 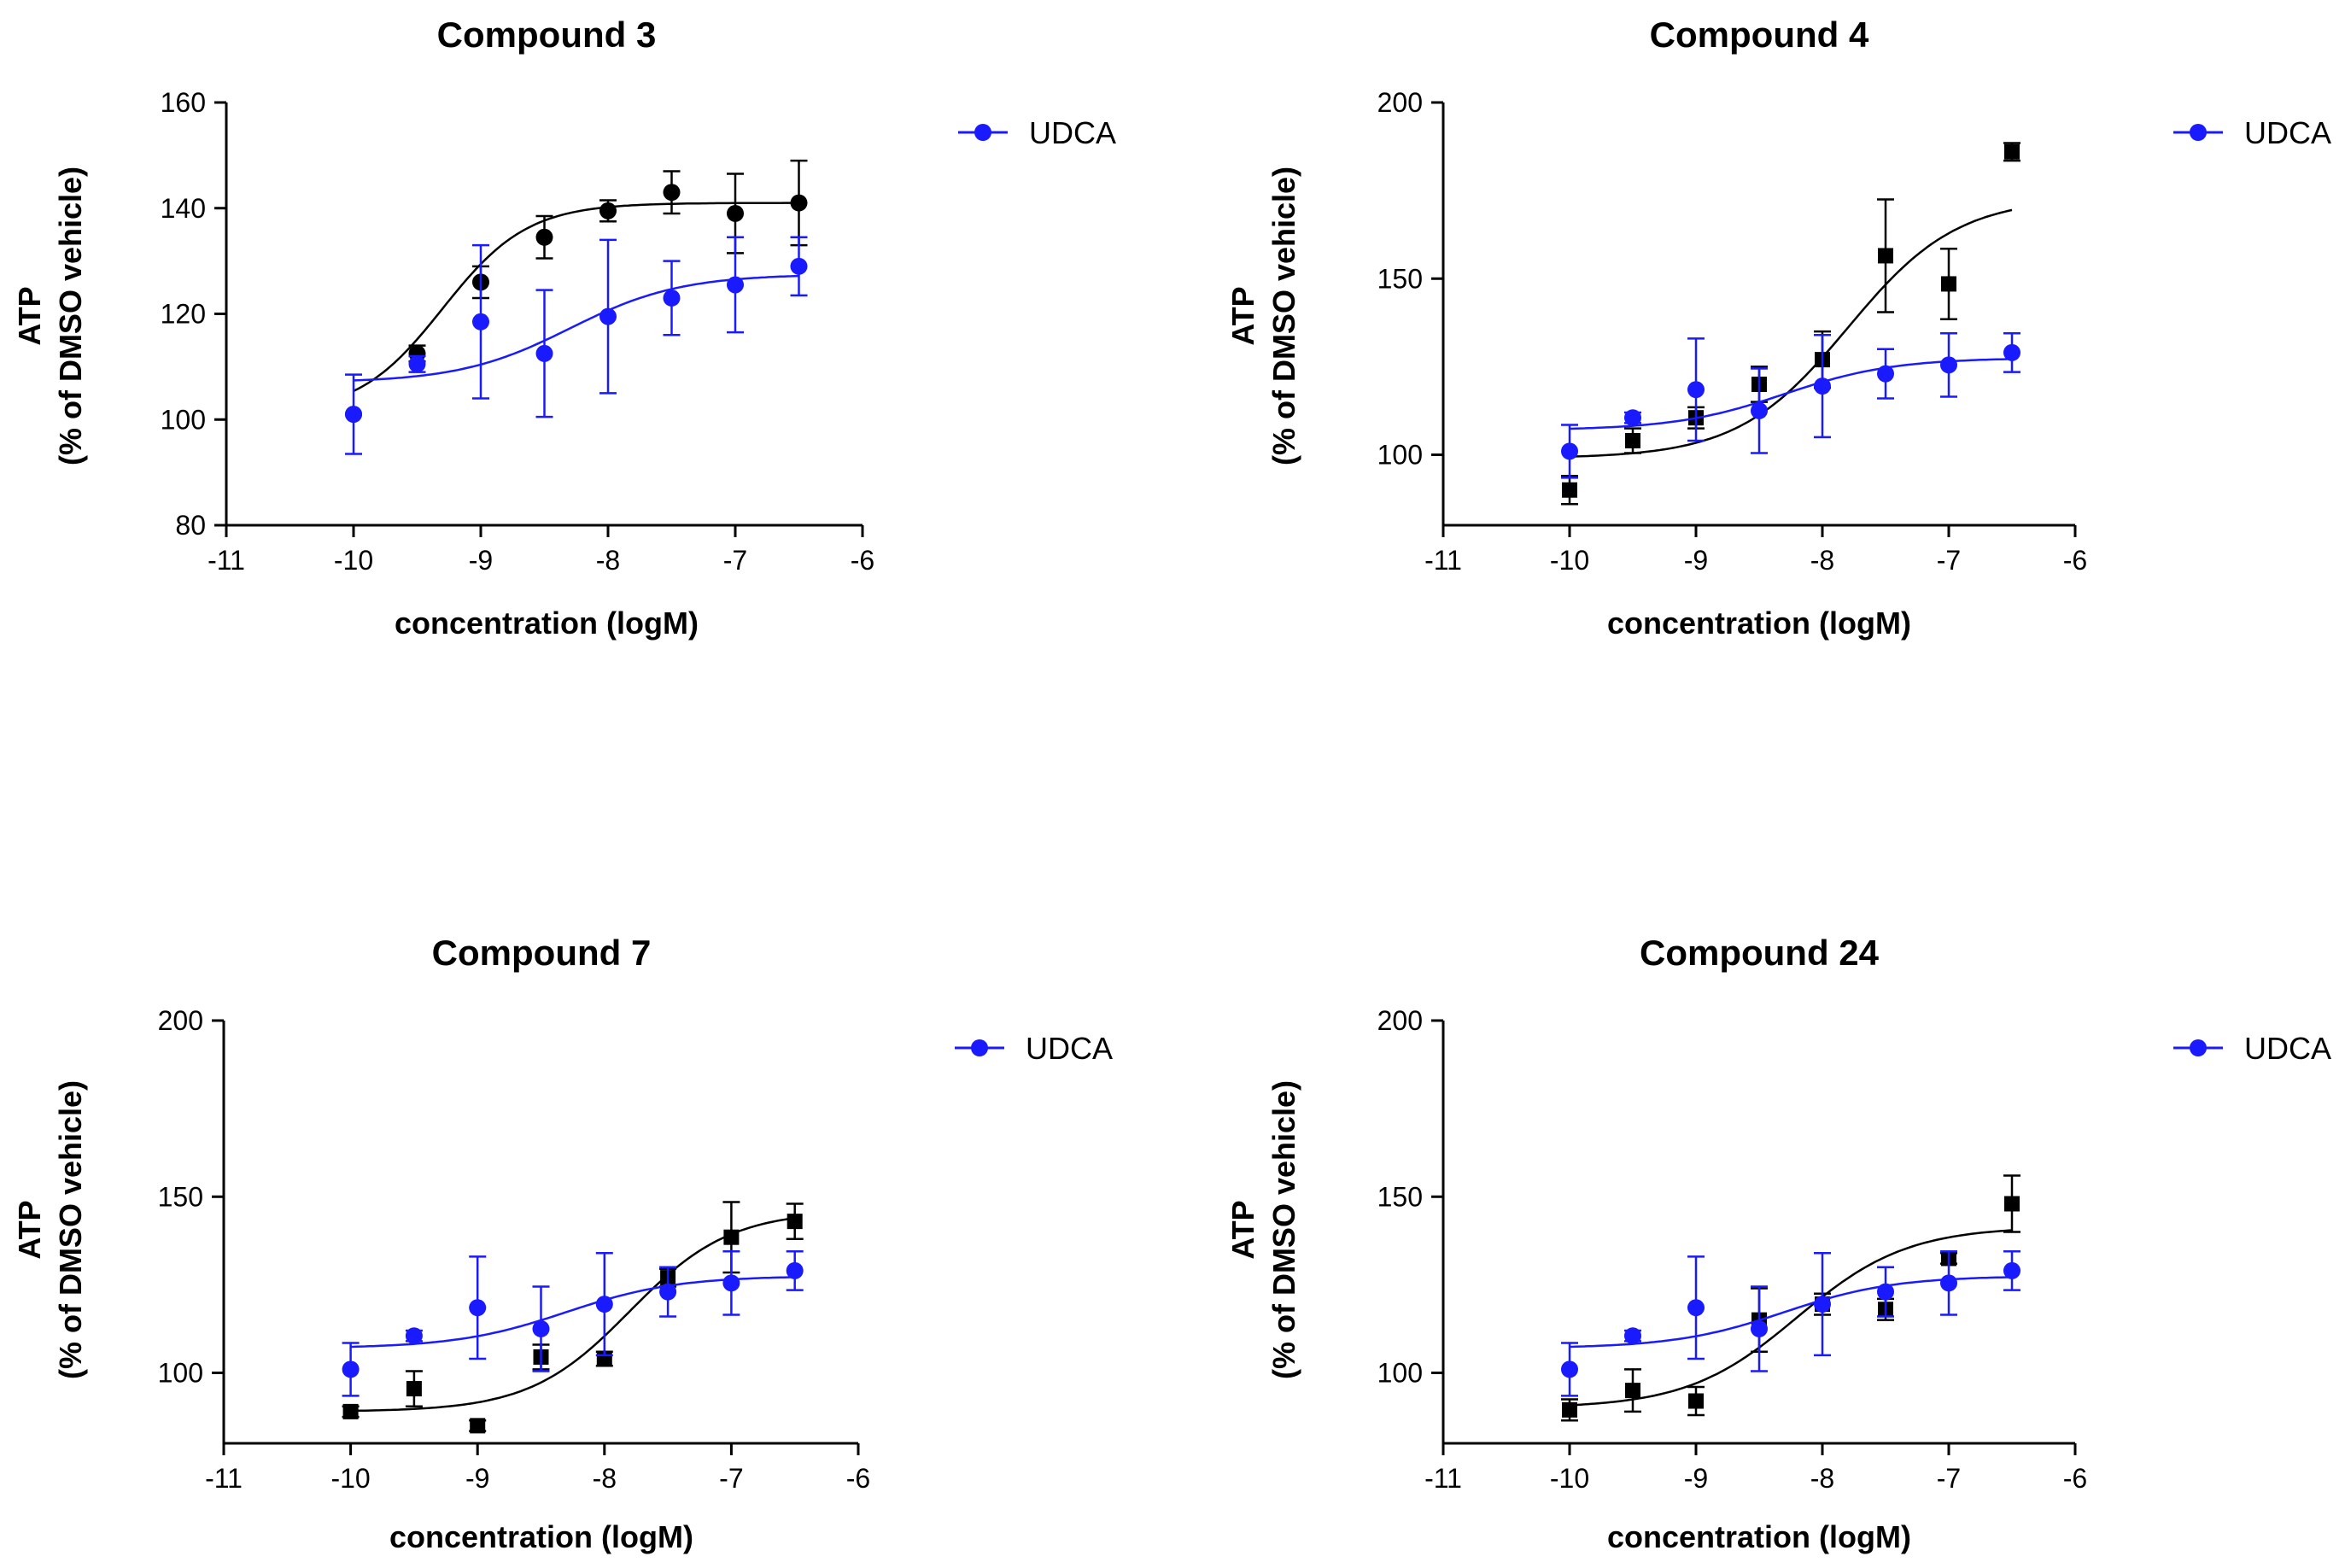 I want to click on chart-title: Compound 4, so click(x=1760, y=35).